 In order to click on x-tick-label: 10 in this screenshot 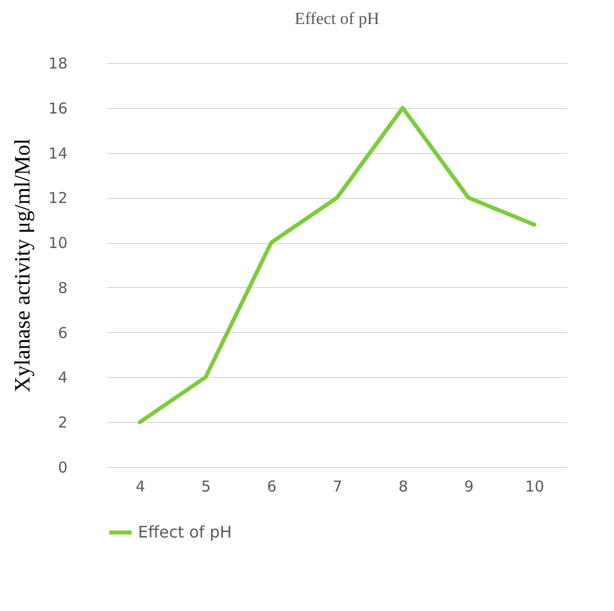, I will do `click(534, 487)`.